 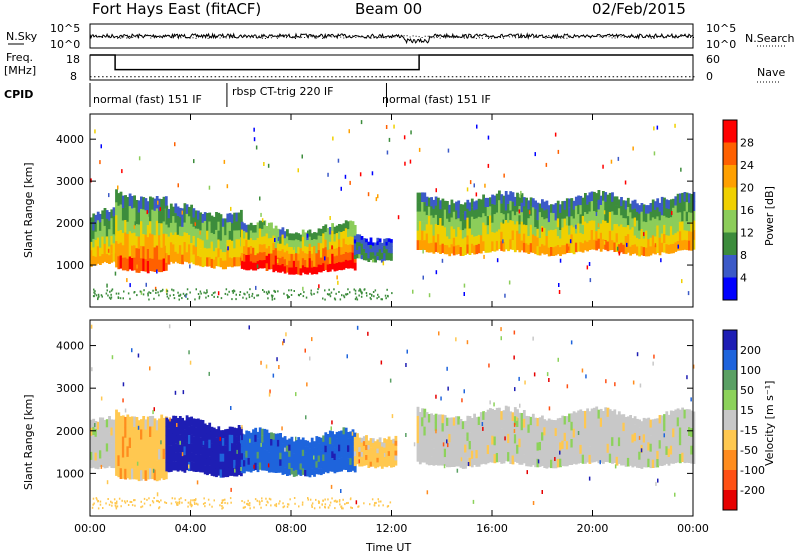 What do you see at coordinates (730, 340) in the screenshot?
I see `velocity-colorbar-swatch` at bounding box center [730, 340].